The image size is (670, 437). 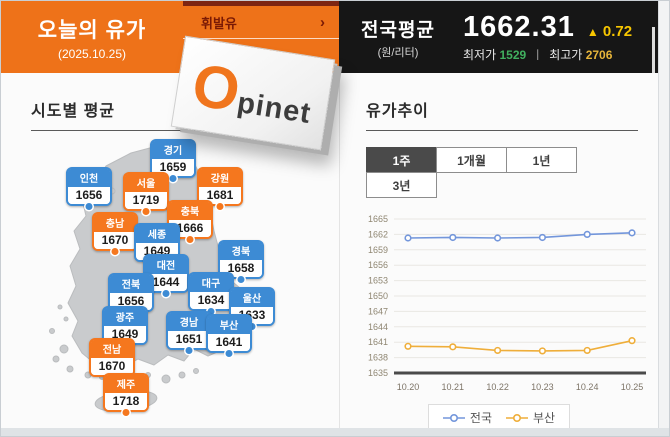 I want to click on region-label: 경기 1659, so click(x=173, y=160).